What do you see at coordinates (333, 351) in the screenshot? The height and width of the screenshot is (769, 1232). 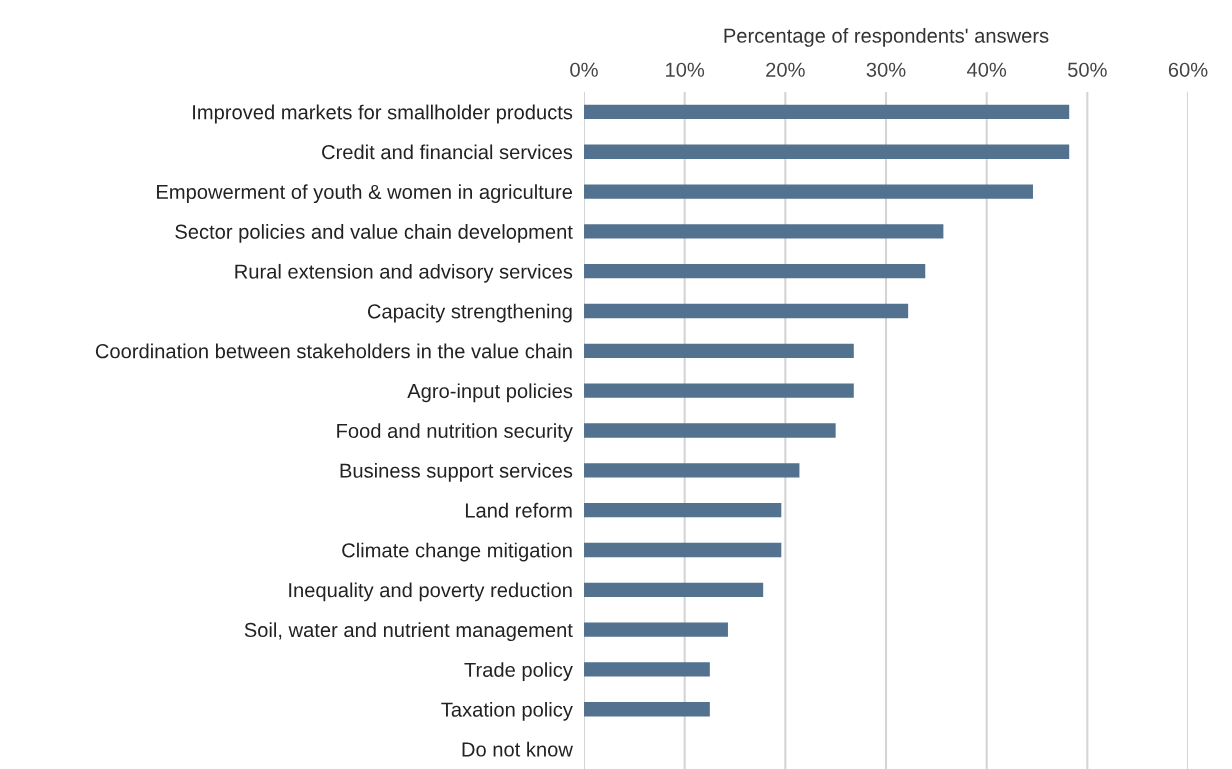 I see `y-tick-label: Coordination between stakeholders in the value chain` at bounding box center [333, 351].